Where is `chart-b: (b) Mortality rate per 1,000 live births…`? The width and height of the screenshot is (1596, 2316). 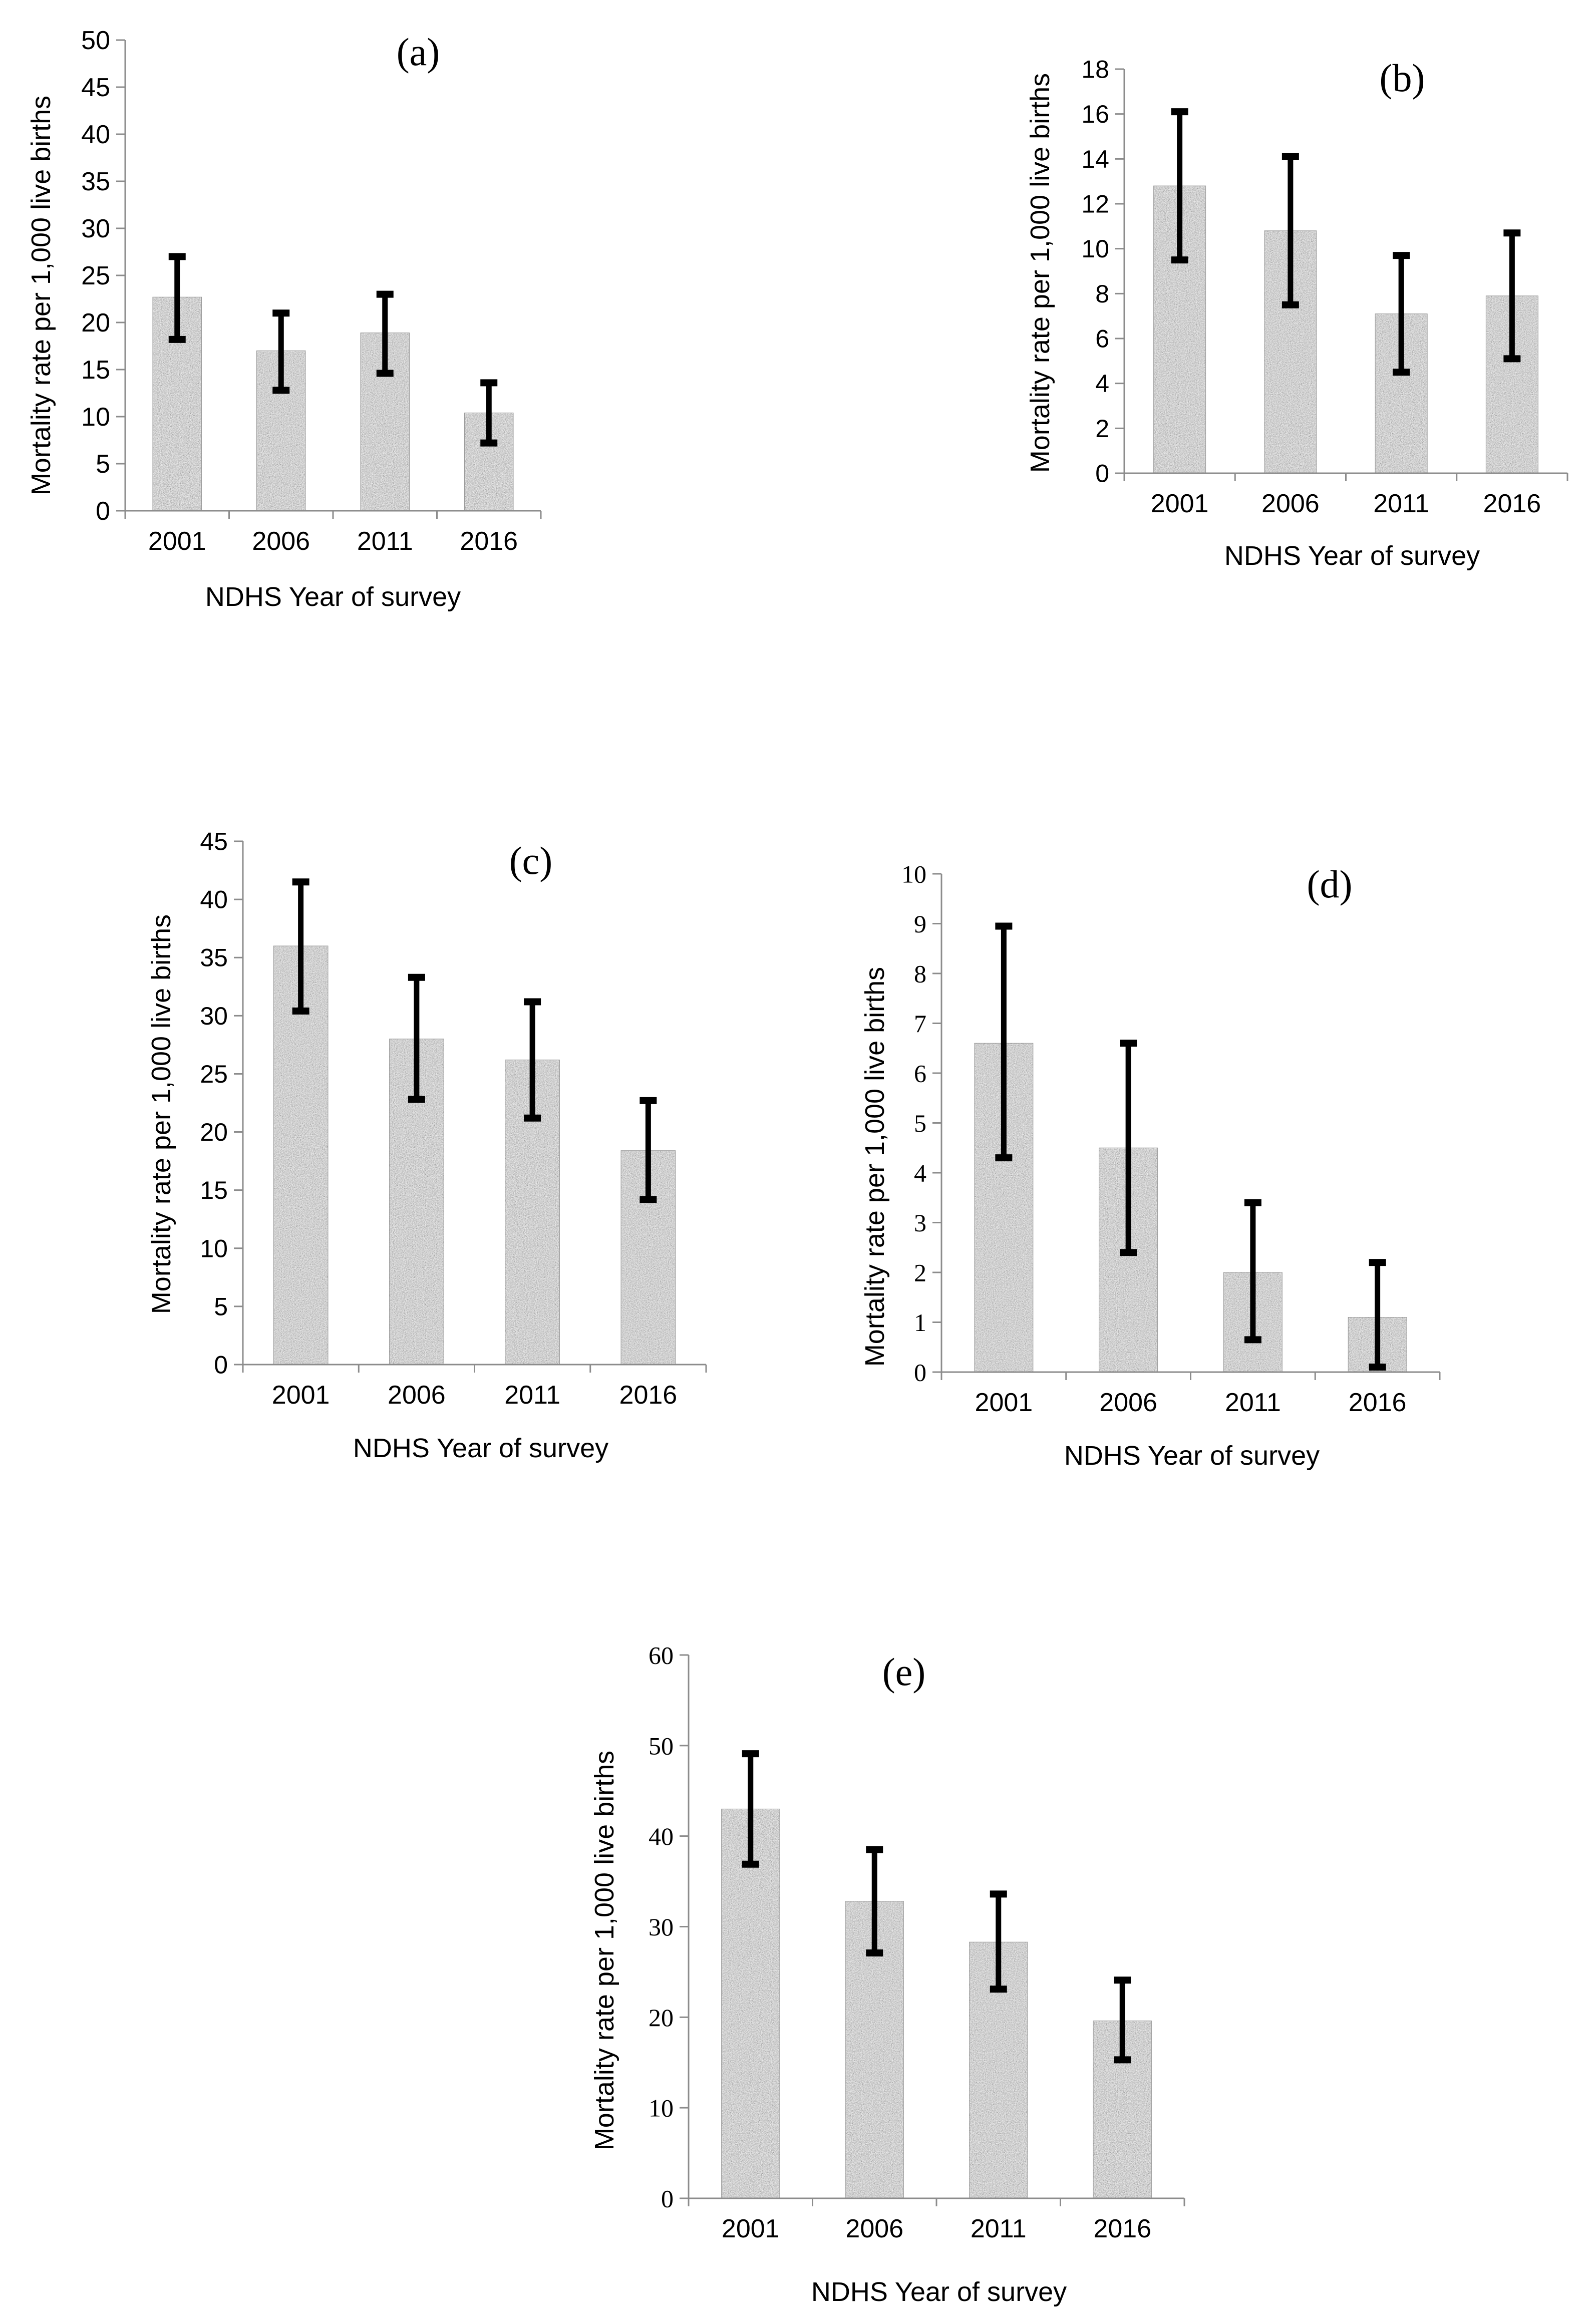
chart-b: (b) Mortality rate per 1,000 live births… is located at coordinates (1296, 313).